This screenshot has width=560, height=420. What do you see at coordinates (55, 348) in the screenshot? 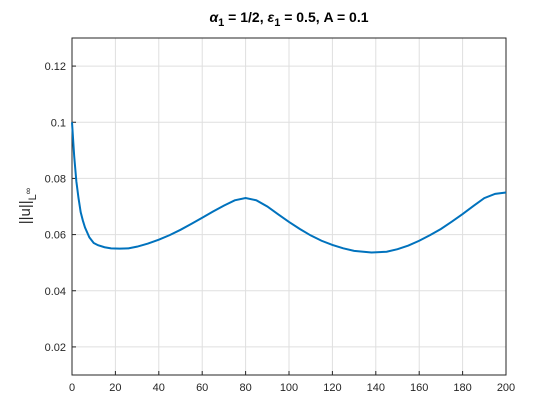
I see `y-tick-label: 0.02` at bounding box center [55, 348].